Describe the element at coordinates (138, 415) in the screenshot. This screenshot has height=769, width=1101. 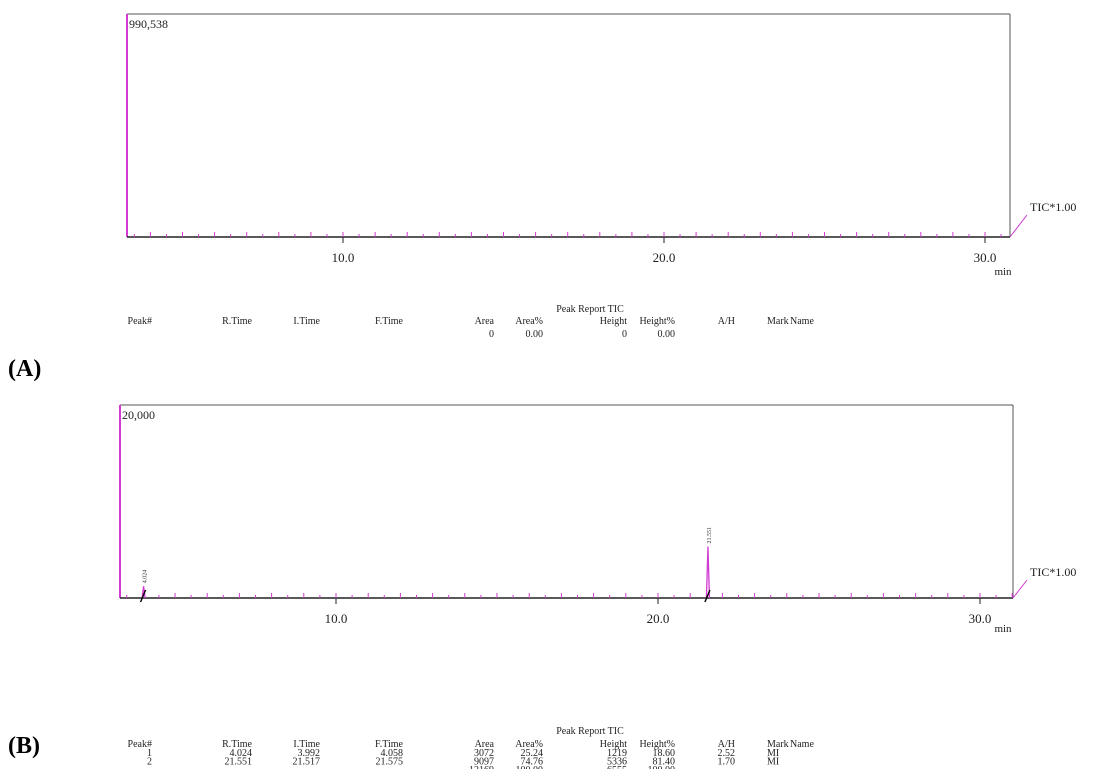
I see `chart-b-y-max-label: 20,000` at that location.